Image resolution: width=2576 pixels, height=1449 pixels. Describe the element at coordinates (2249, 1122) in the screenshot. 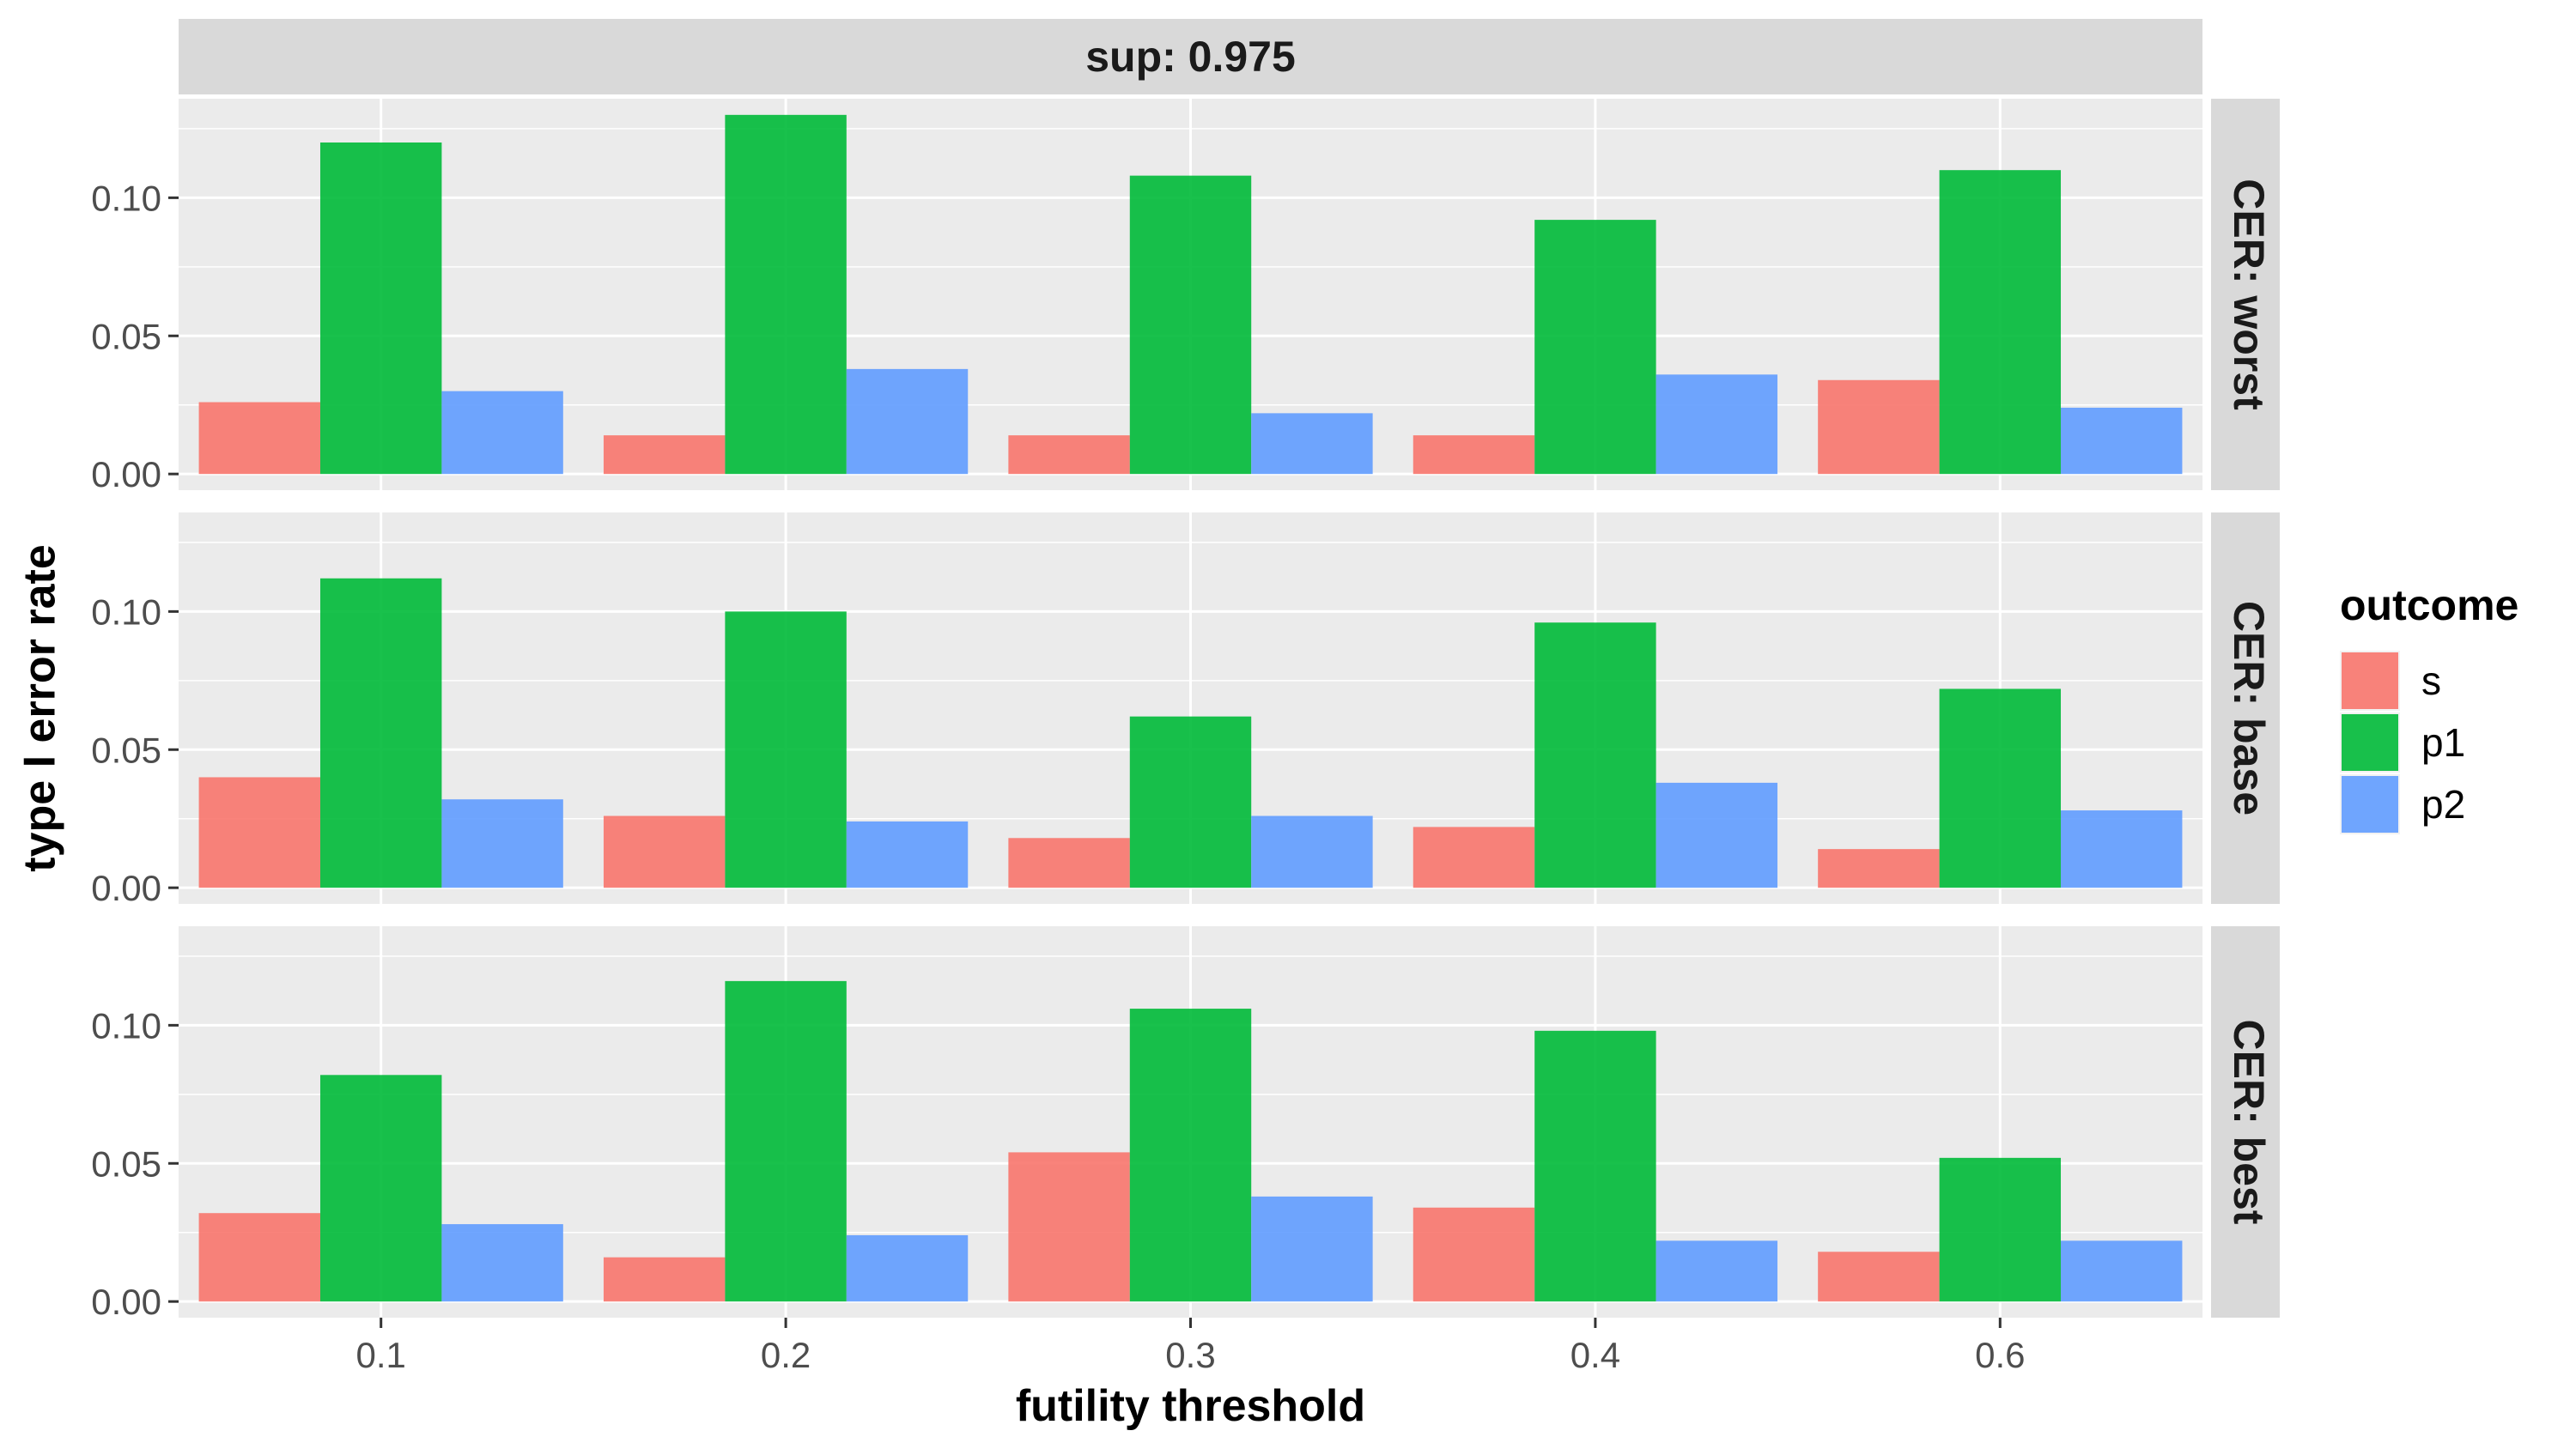

I see `facet-row-label: CER: best` at that location.